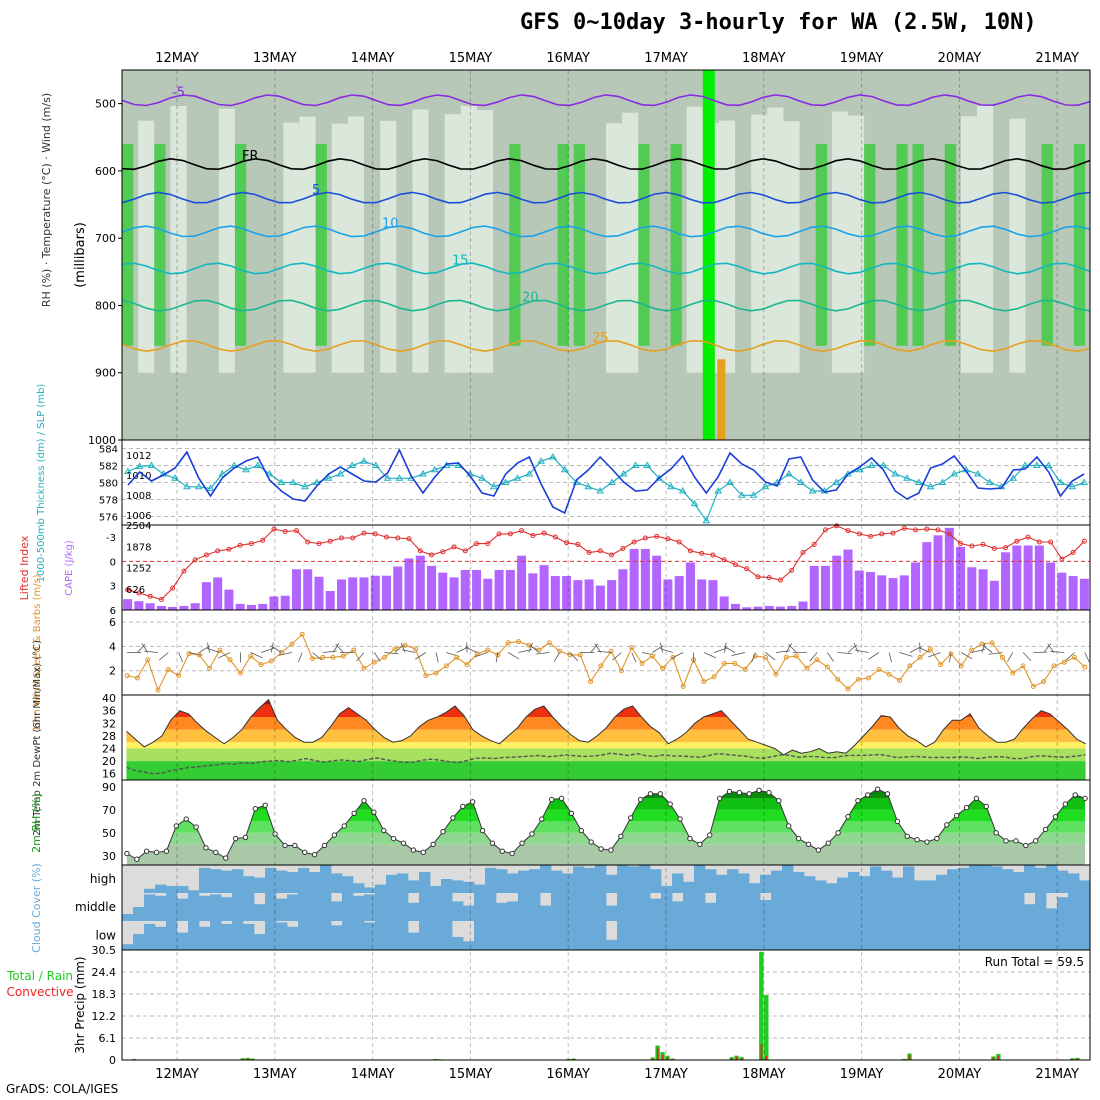  Describe the element at coordinates (960, 1074) in the screenshot. I see `date-label-bottom: 20MAY` at that location.